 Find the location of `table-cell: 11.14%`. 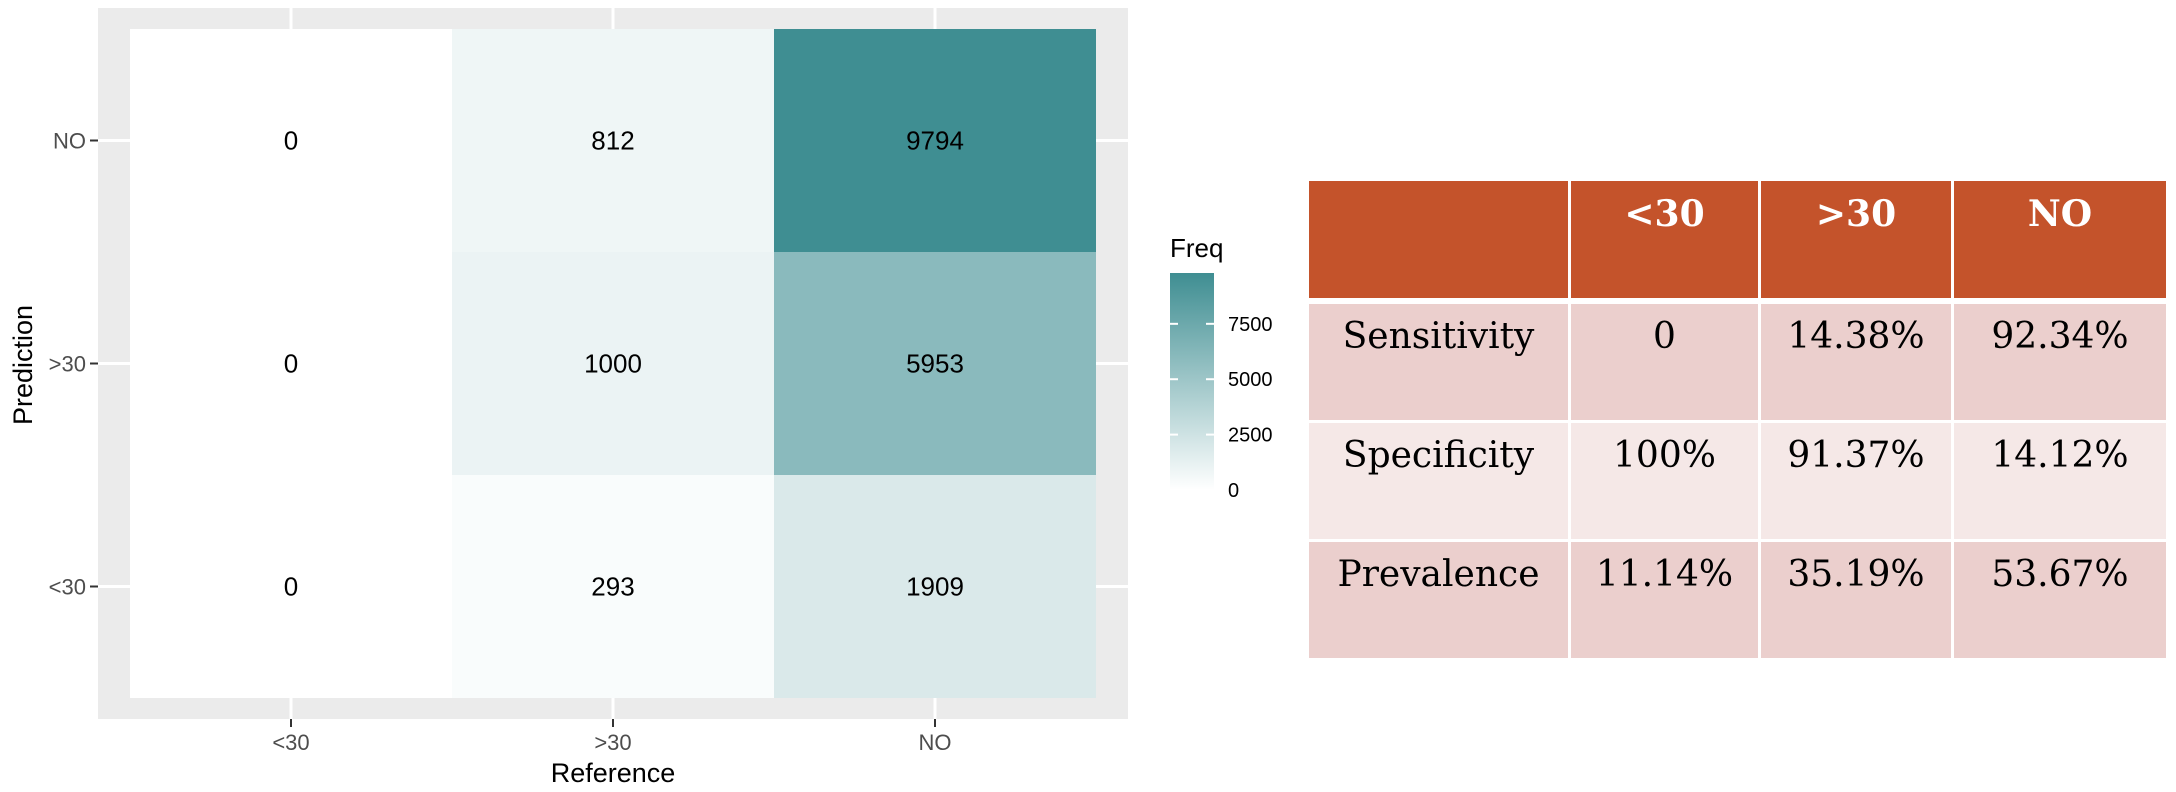

table-cell: 11.14% is located at coordinates (1664, 600).